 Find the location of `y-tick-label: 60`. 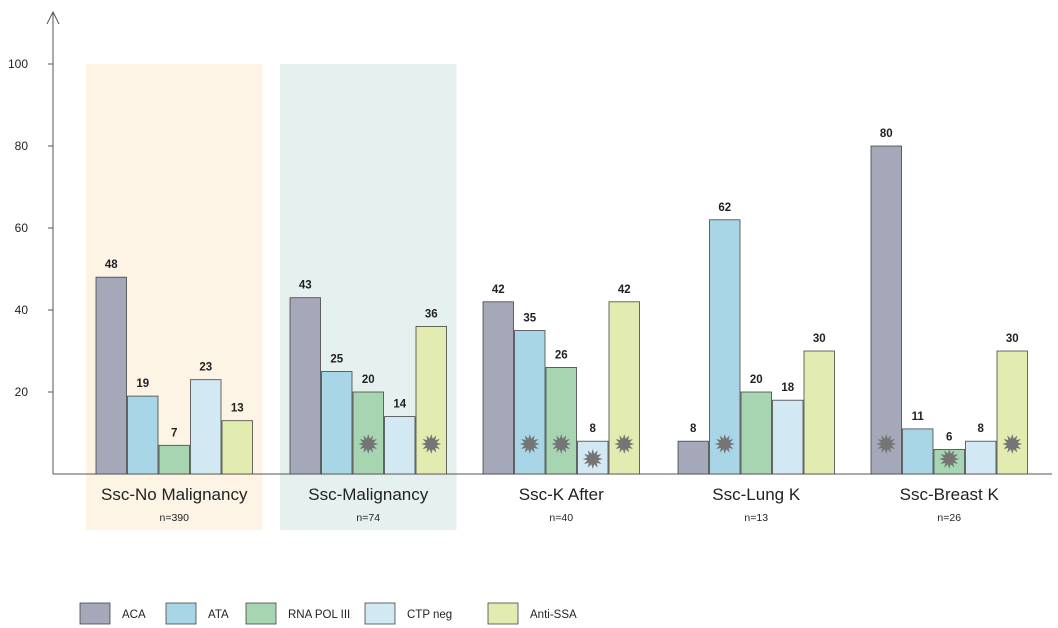

y-tick-label: 60 is located at coordinates (22, 228).